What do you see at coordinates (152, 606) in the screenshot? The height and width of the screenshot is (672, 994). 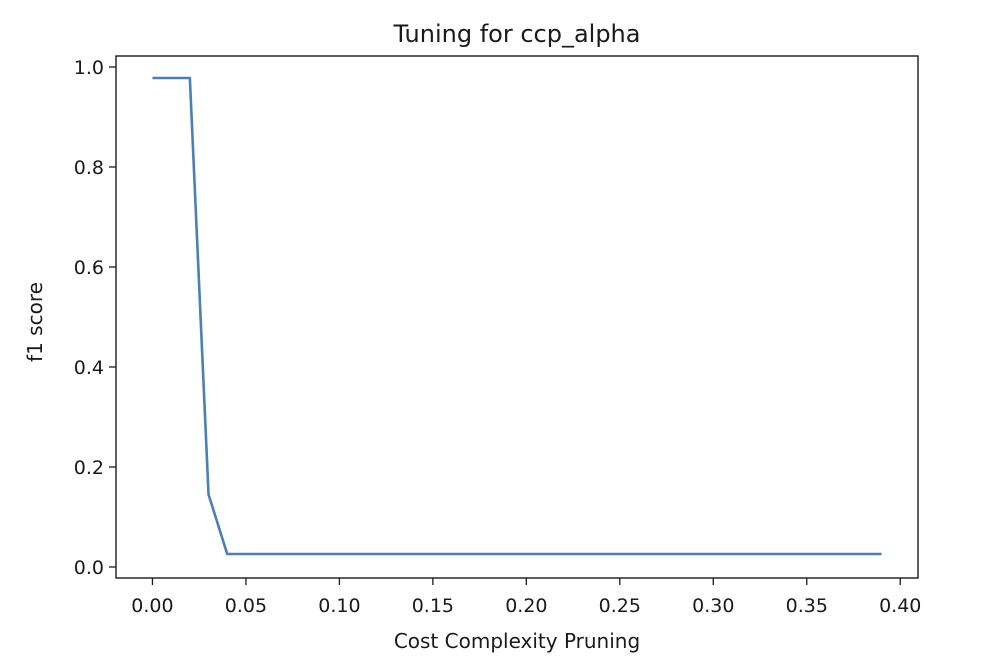 I see `x-tick-label: 0.00` at bounding box center [152, 606].